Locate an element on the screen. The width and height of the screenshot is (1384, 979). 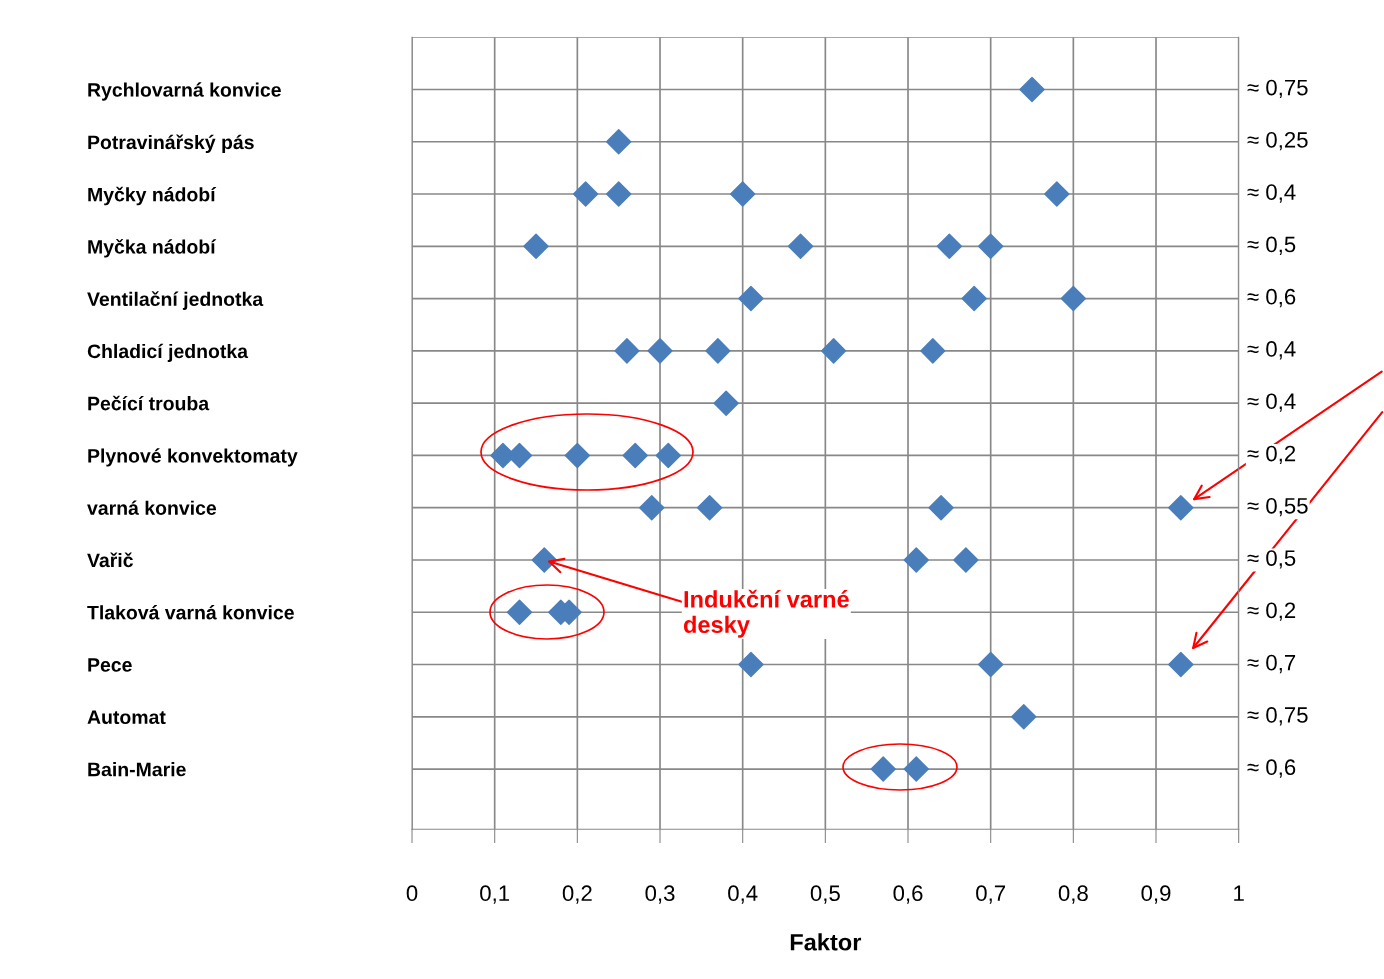
x-tick-label: 1 is located at coordinates (1239, 893).